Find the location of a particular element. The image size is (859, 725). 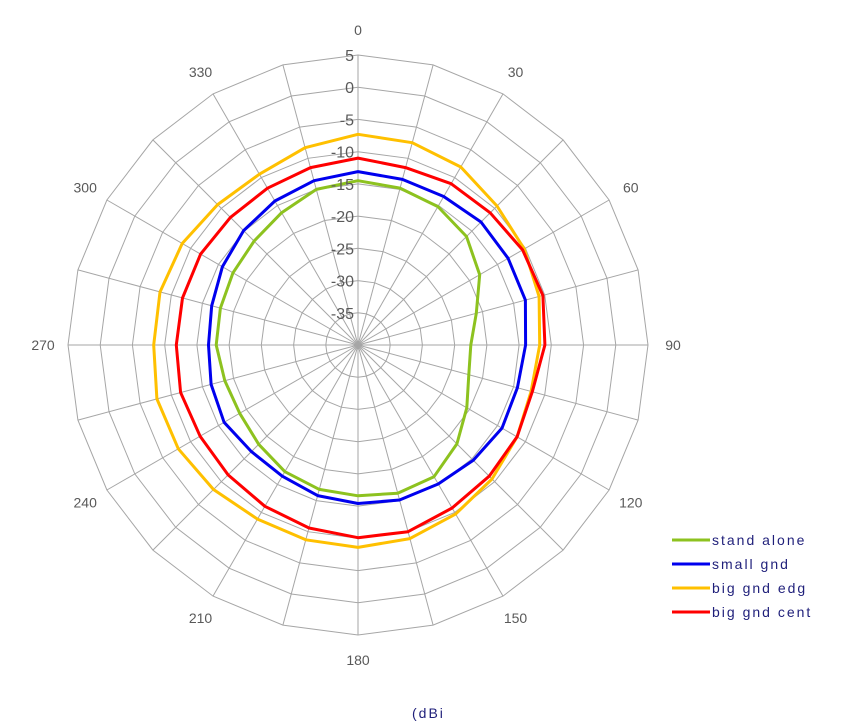

radial-tick-label: -25 is located at coordinates (342, 249).